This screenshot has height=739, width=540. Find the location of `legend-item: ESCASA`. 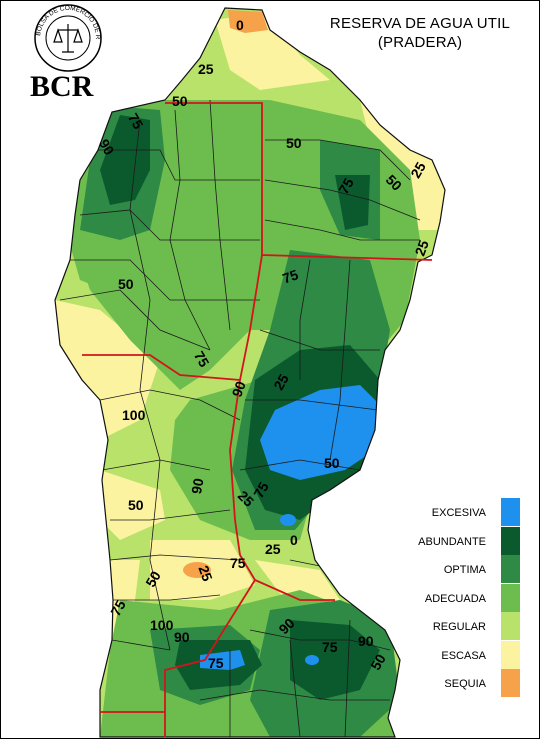

legend-item: ESCASA is located at coordinates (470, 655).